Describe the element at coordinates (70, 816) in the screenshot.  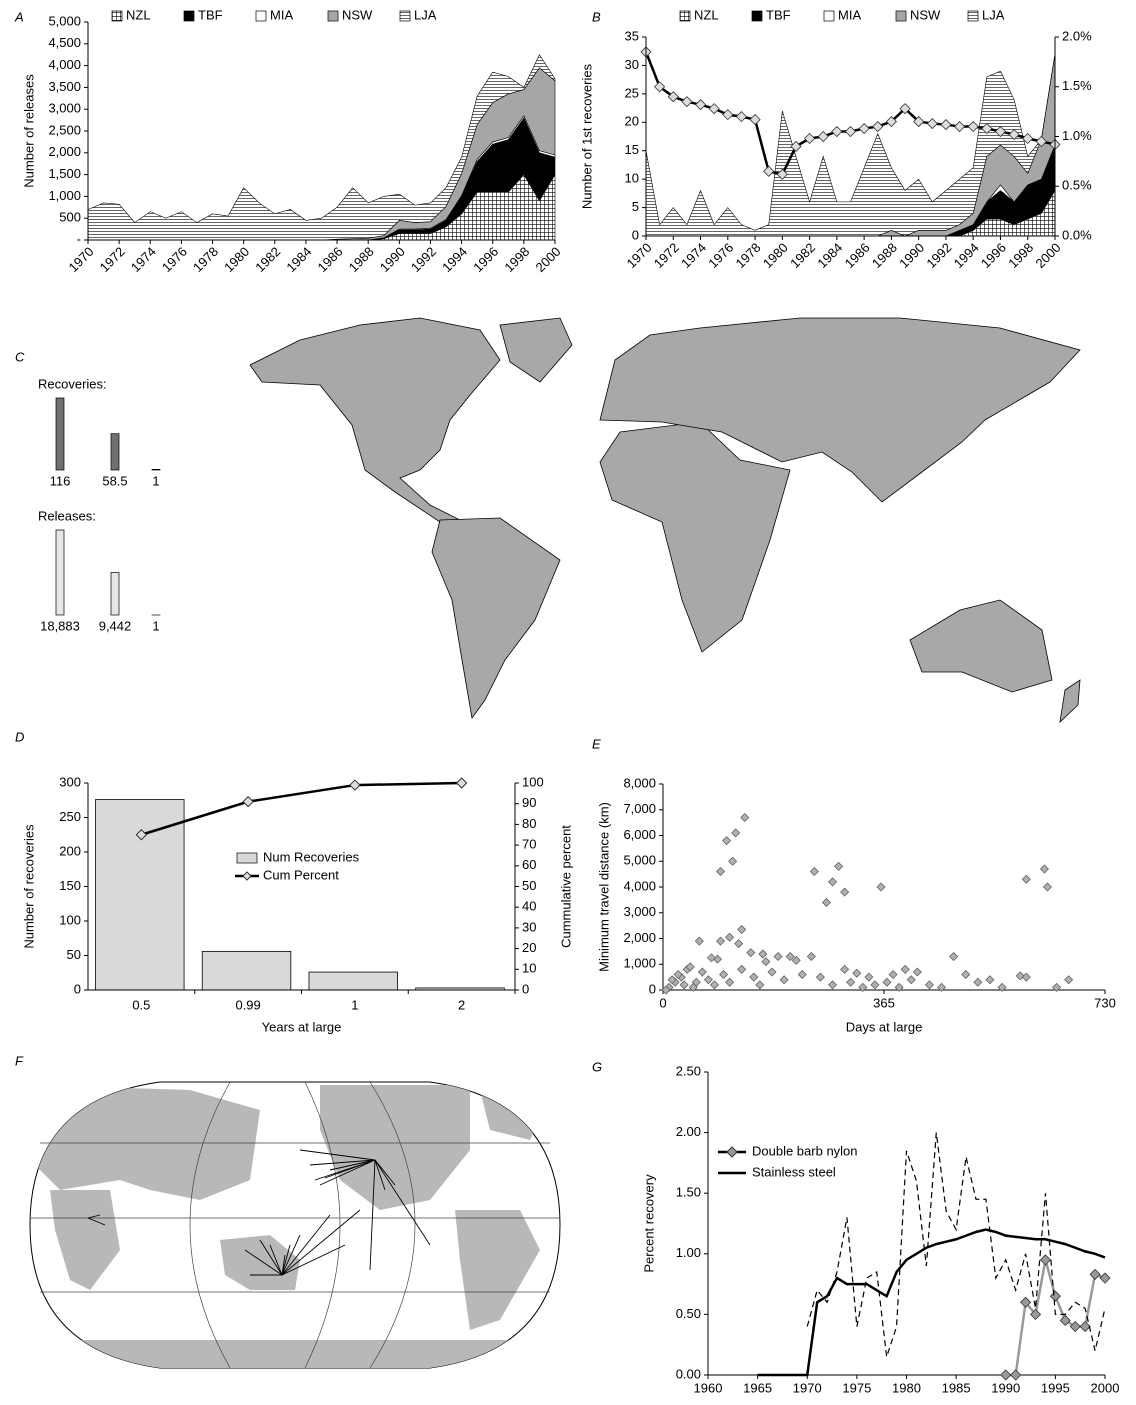
I see `y-tick-label: 250` at that location.